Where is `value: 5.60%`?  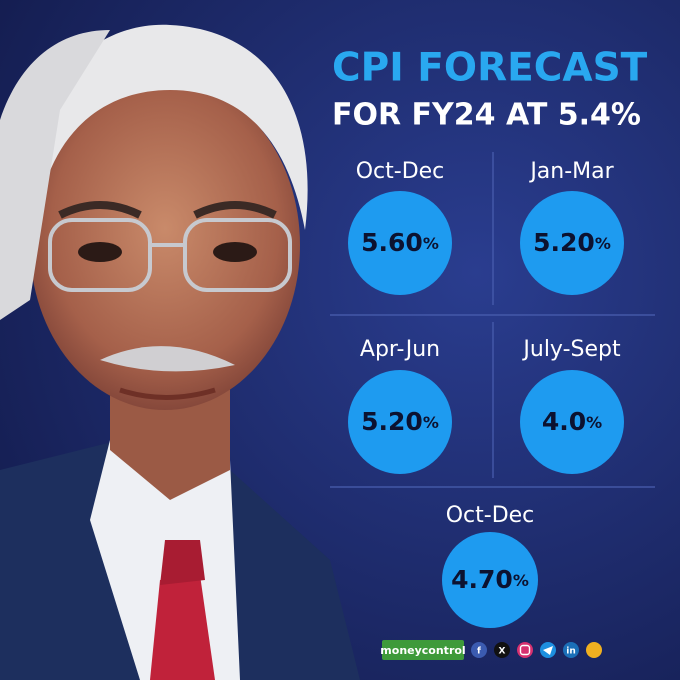
value: 5.60% is located at coordinates (400, 242).